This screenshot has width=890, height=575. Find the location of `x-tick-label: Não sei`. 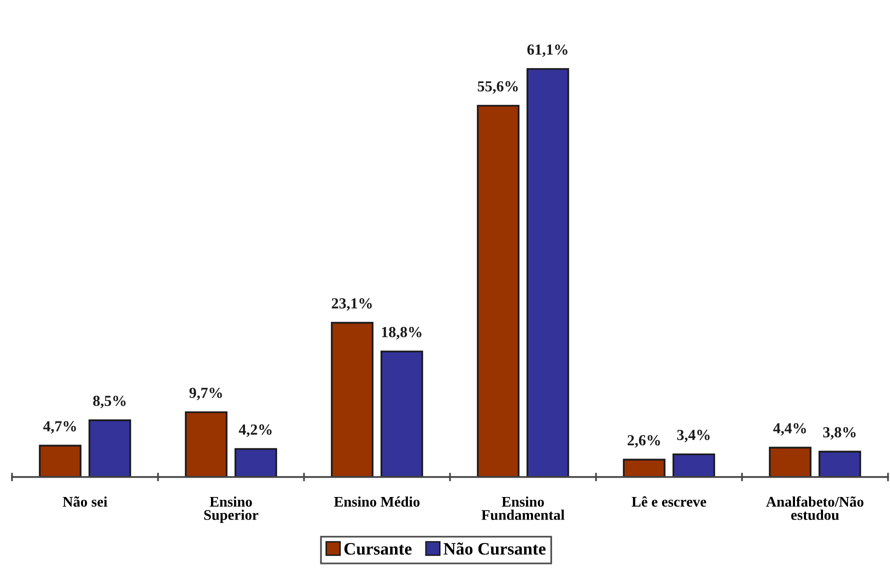

x-tick-label: Não sei is located at coordinates (85, 501).